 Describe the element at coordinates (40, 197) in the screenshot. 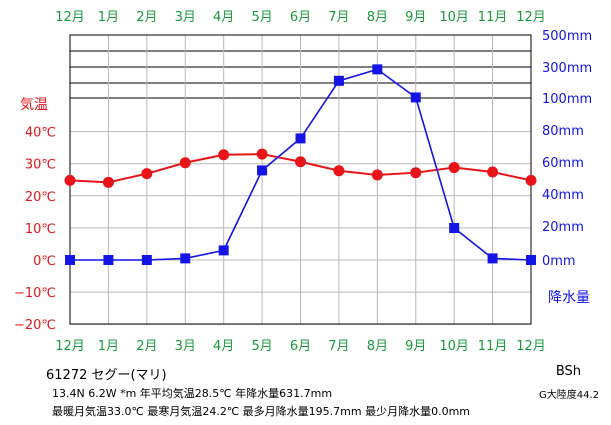

I see `left-tick-label: 20℃` at that location.